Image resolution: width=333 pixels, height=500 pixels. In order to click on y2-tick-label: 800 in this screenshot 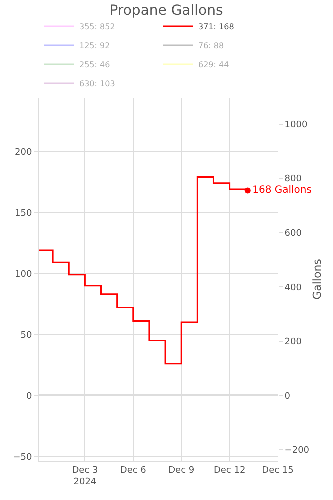, I will do `click(293, 179)`.